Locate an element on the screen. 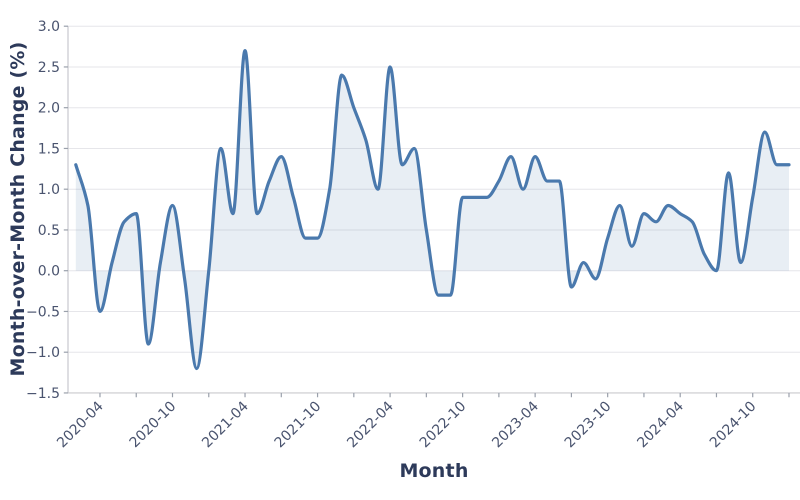 The image size is (800, 500). y-tick-label: −1.5 is located at coordinates (43, 394).